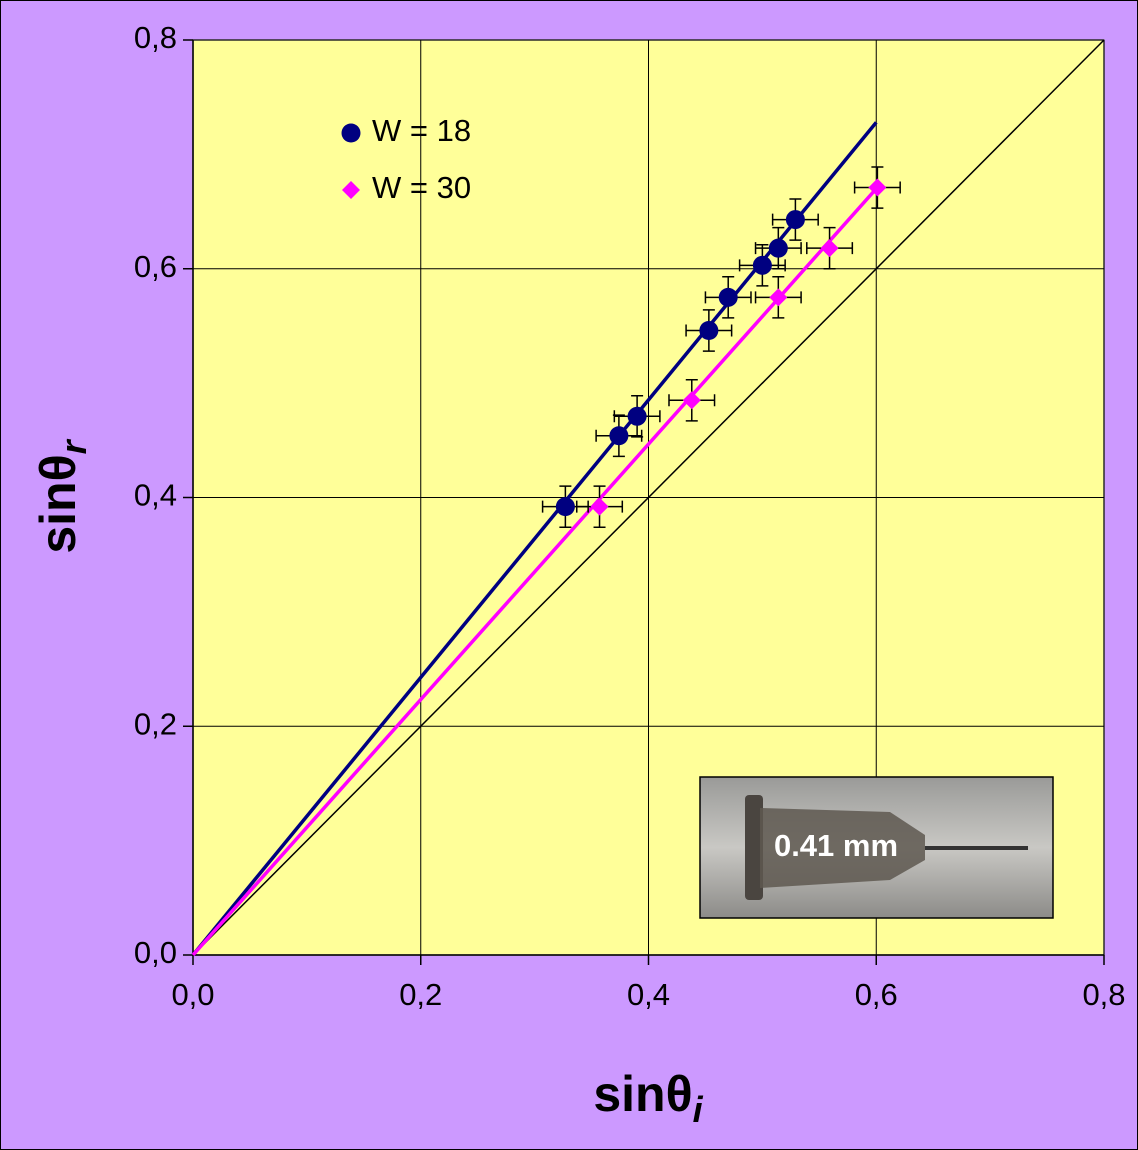 The width and height of the screenshot is (1138, 1150). What do you see at coordinates (155, 37) in the screenshot?
I see `y-tick-label: 0,8` at bounding box center [155, 37].